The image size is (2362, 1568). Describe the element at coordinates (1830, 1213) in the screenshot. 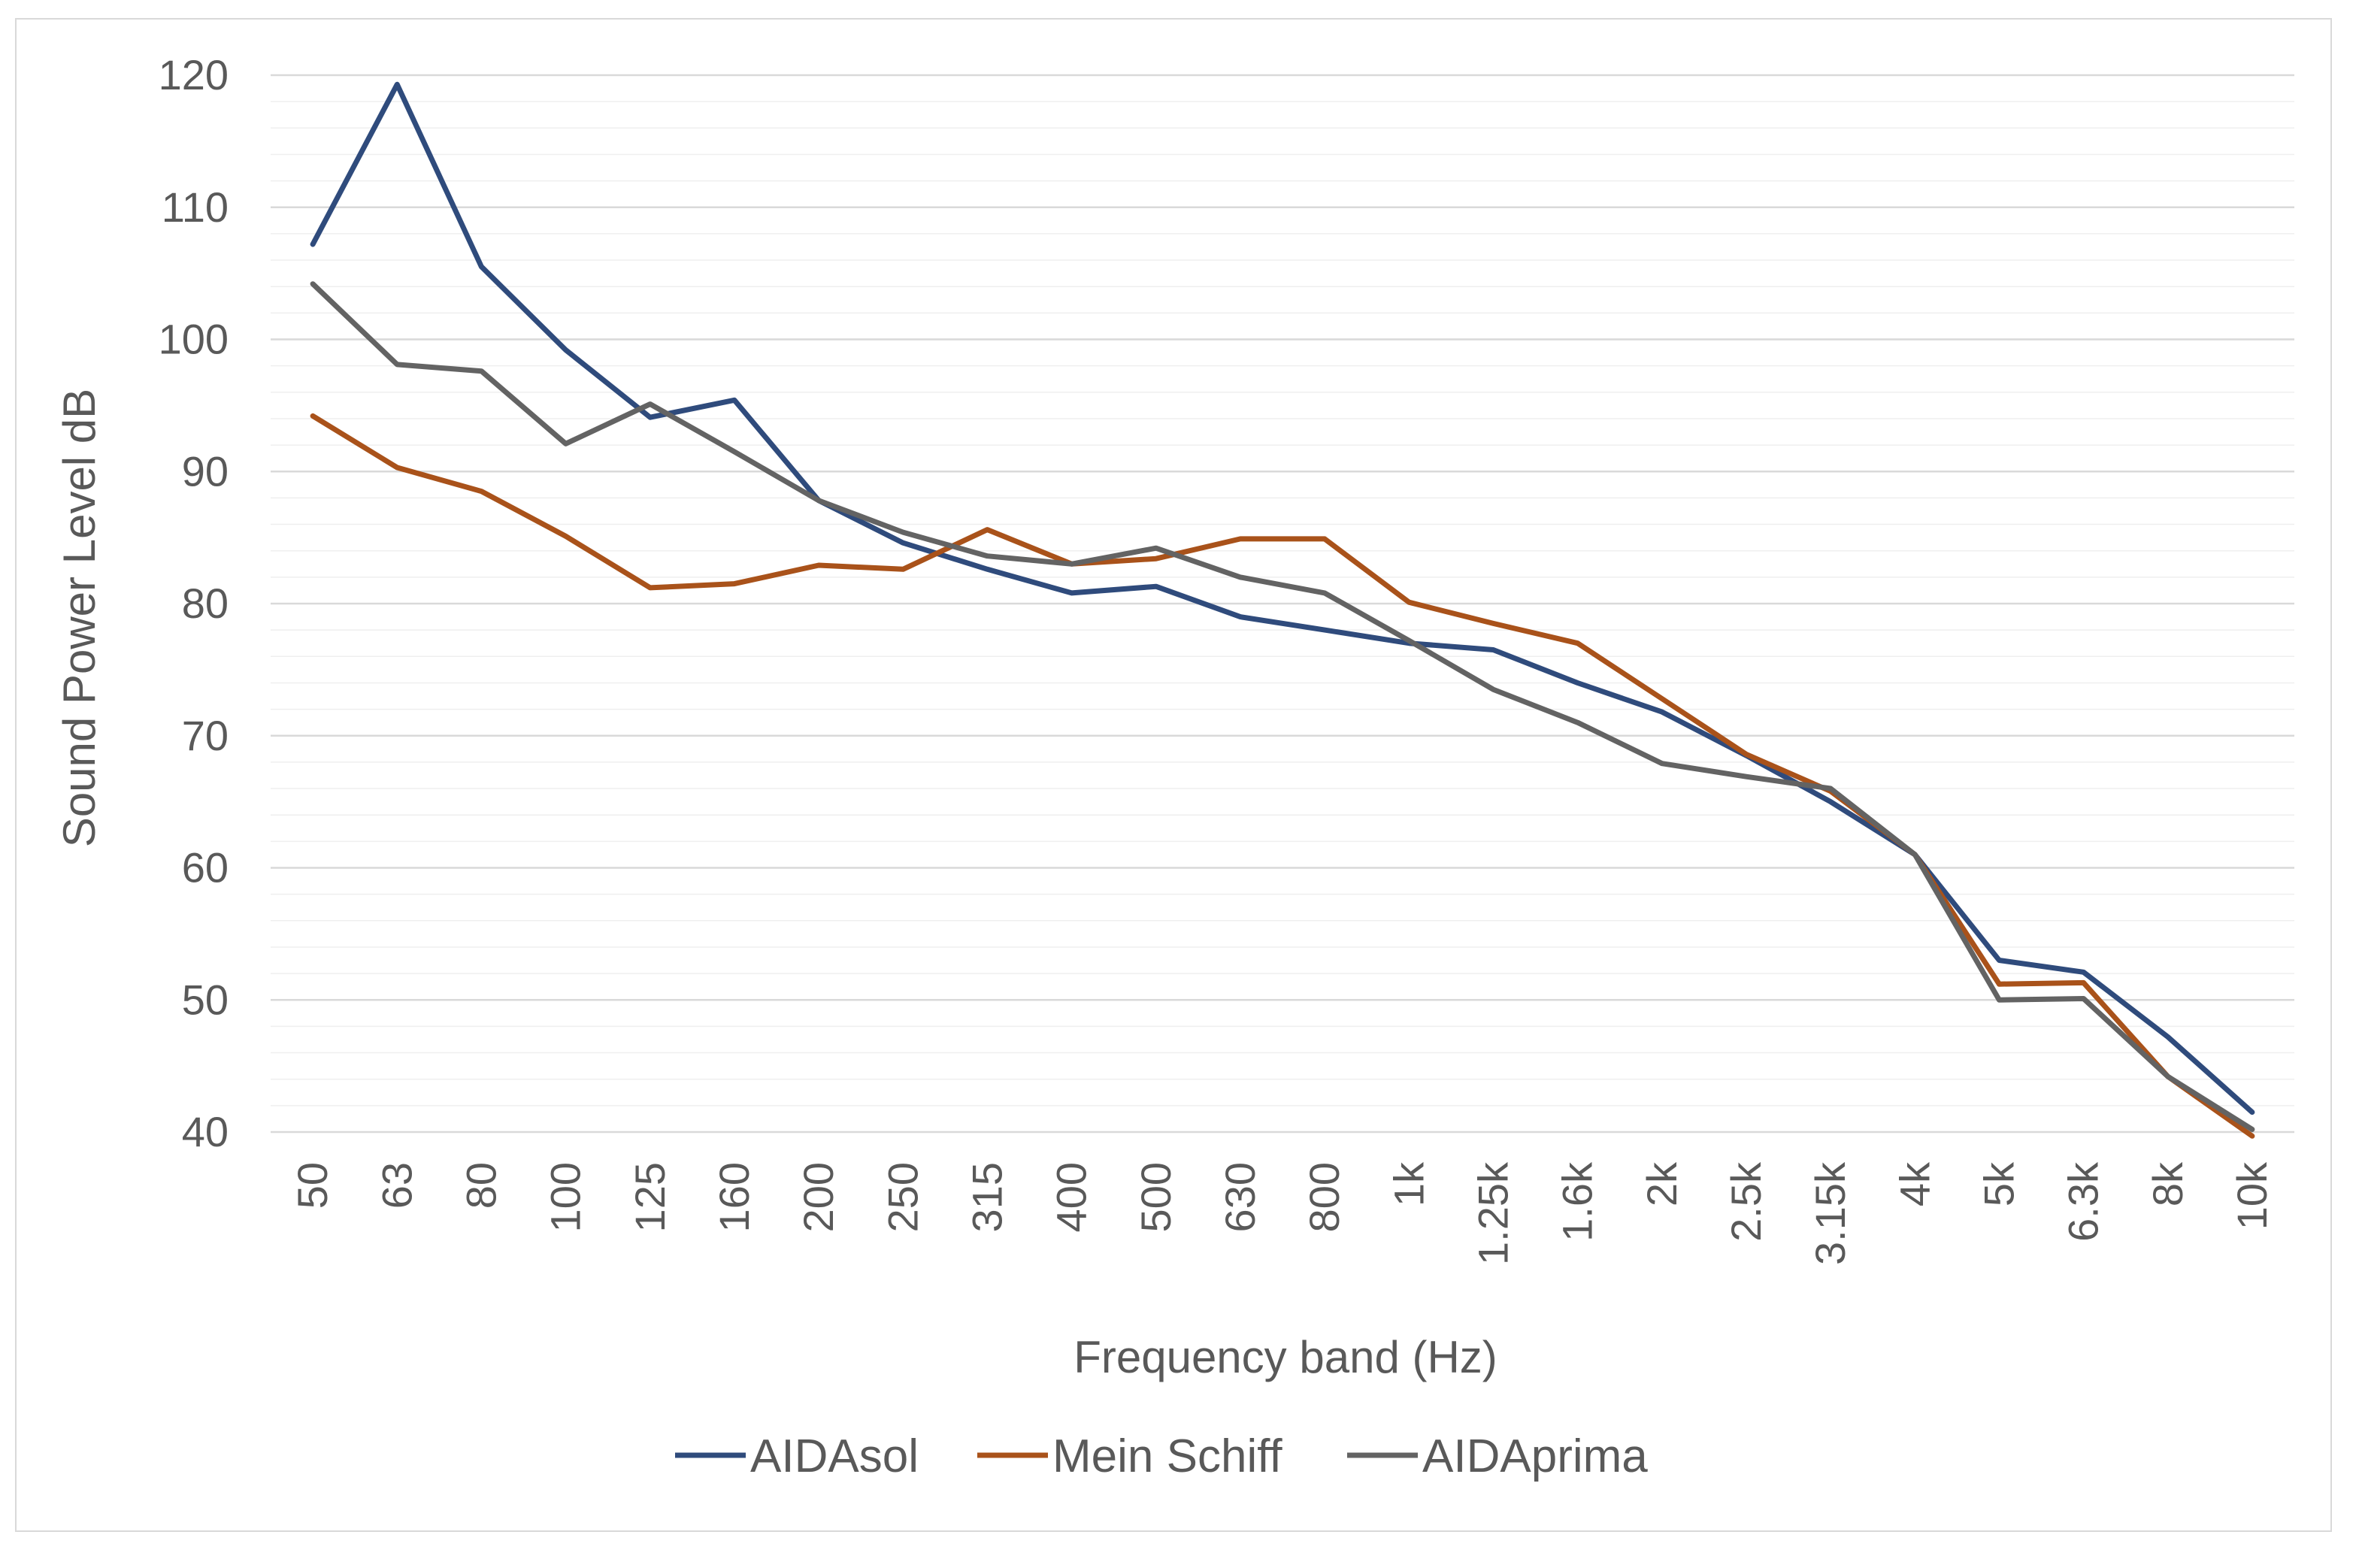

I see `x-tick-label: 3.15k` at that location.